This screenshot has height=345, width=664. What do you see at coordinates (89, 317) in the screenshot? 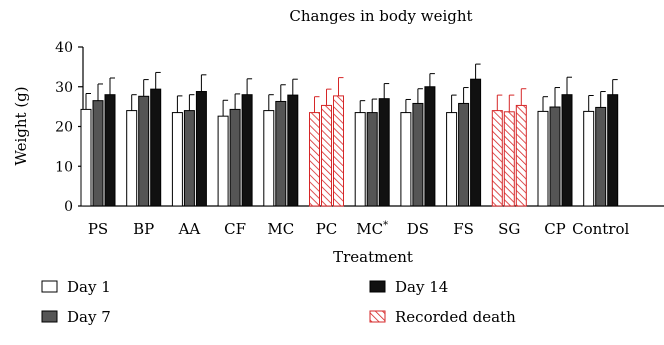
I see `legend-label: Day 7` at bounding box center [89, 317].